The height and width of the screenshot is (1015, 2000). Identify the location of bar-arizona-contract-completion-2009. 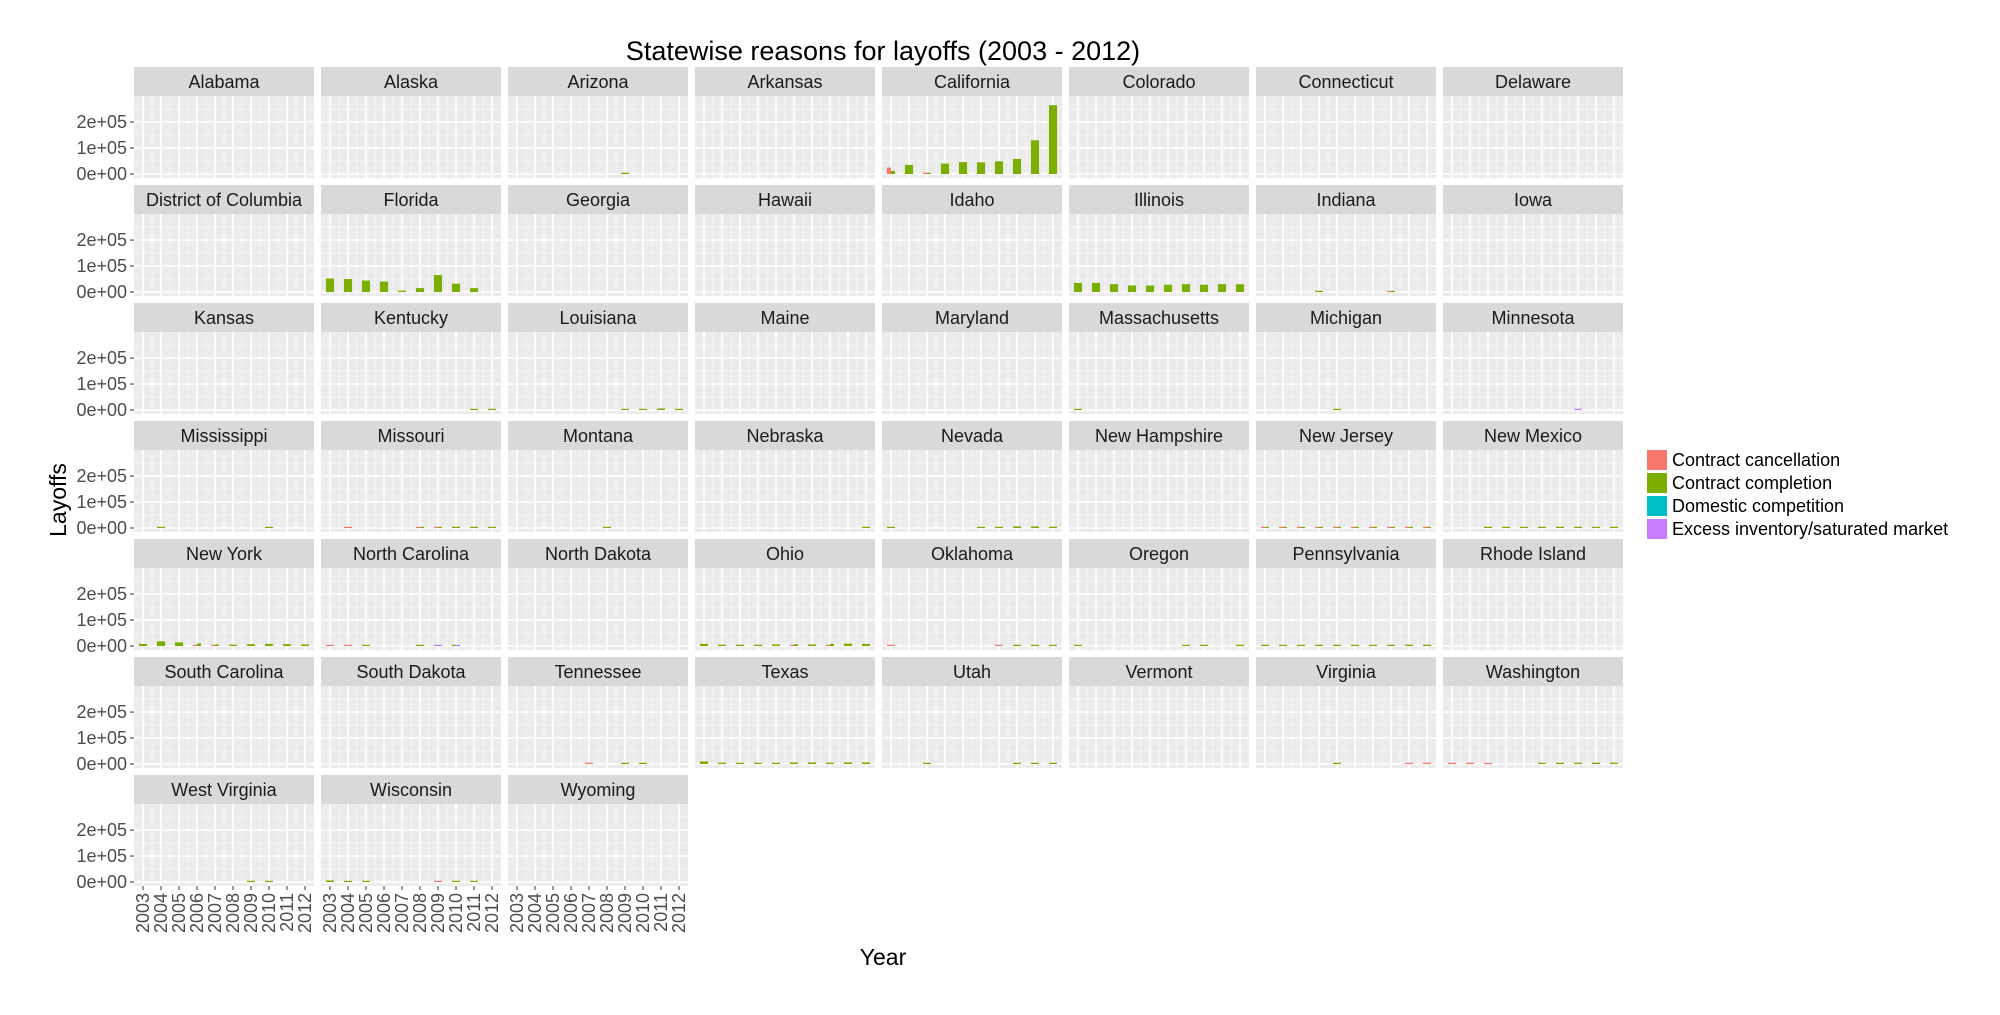
(625, 173).